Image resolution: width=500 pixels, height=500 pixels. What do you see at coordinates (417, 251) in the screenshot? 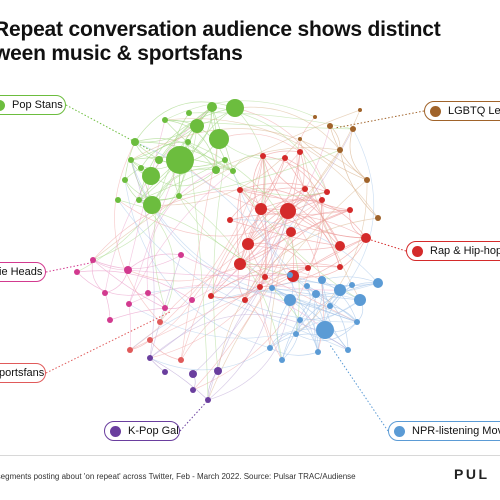
I see `rap-dot-icon` at bounding box center [417, 251].